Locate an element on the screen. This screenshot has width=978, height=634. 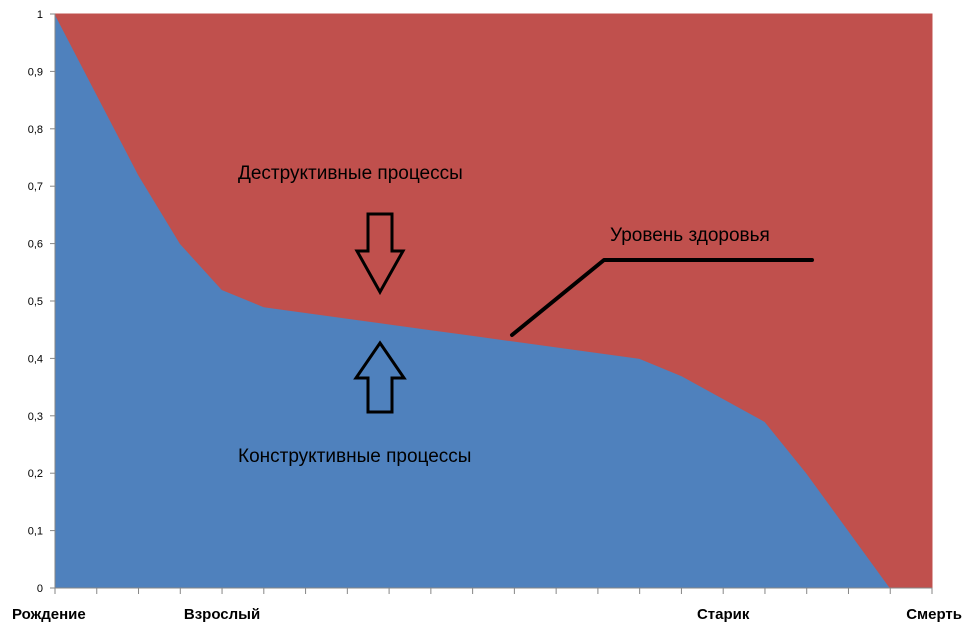
x-tick-label: Старик is located at coordinates (723, 614).